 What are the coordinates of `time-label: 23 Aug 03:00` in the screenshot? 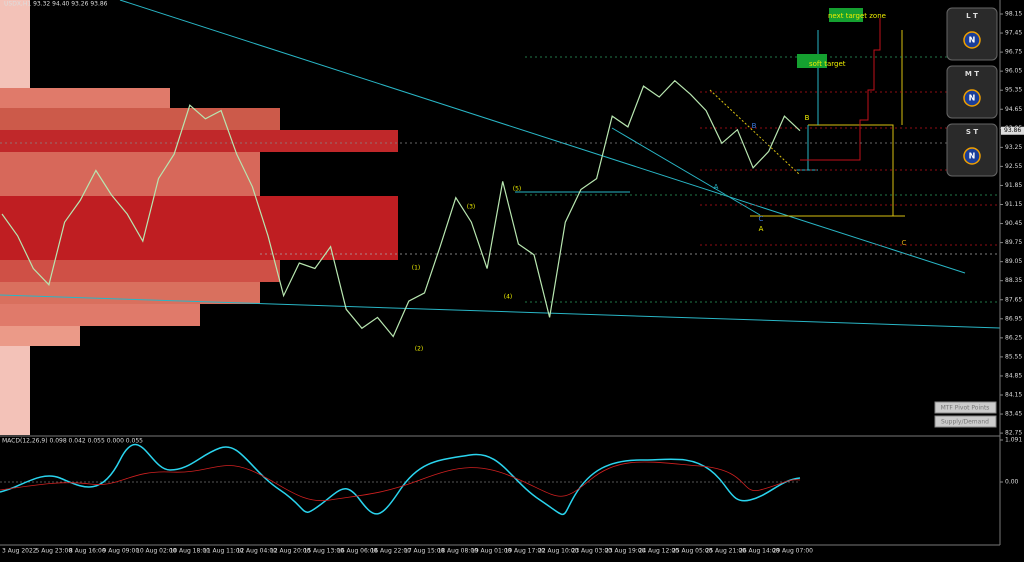 It's located at (592, 551).